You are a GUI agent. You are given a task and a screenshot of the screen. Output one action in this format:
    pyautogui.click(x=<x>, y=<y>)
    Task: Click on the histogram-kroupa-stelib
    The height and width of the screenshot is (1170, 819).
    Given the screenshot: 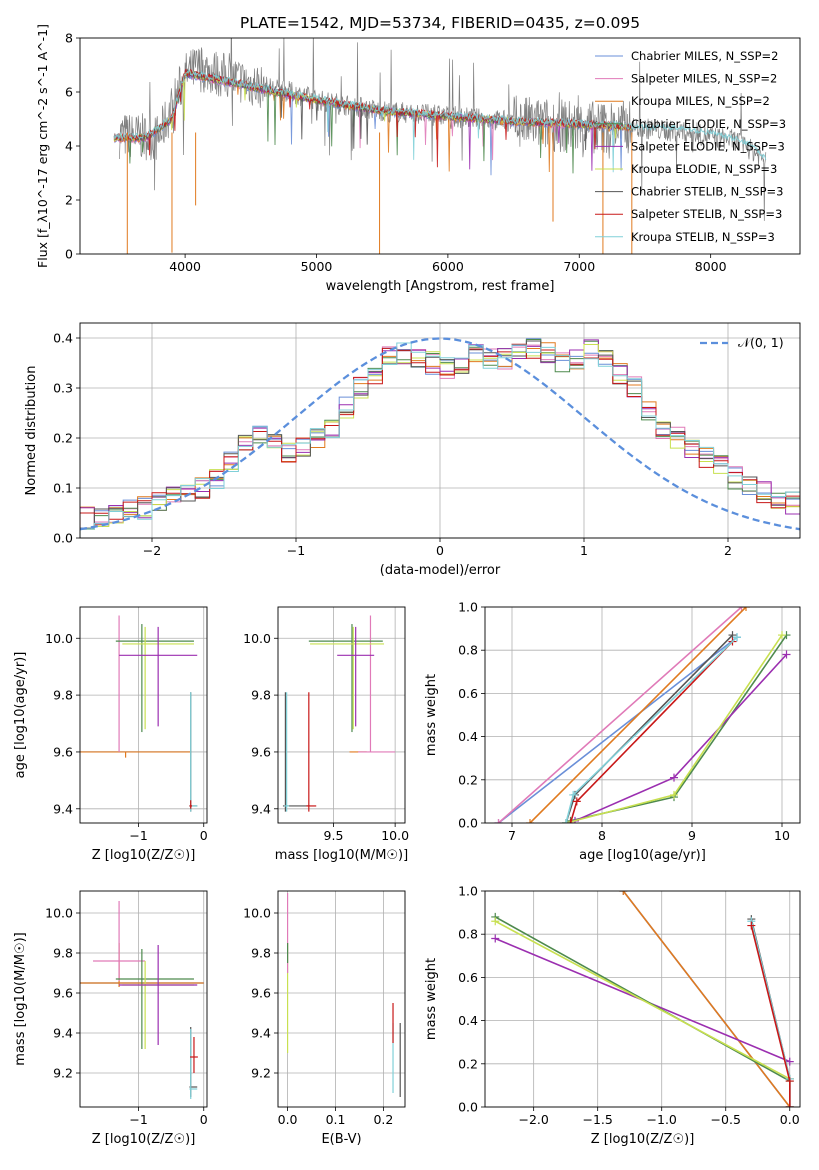 What is the action you would take?
    pyautogui.click(x=440, y=440)
    